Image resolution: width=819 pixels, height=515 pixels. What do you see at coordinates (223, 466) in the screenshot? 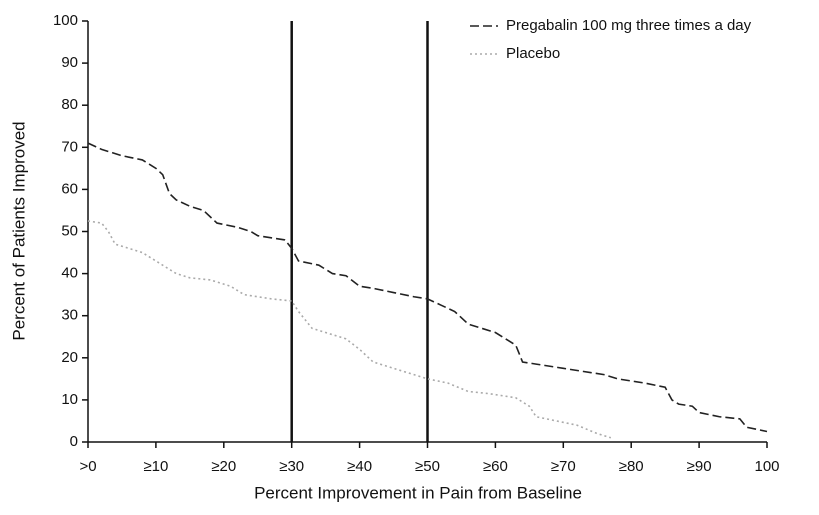
I see `x-tick-label: ≥20` at bounding box center [223, 466].